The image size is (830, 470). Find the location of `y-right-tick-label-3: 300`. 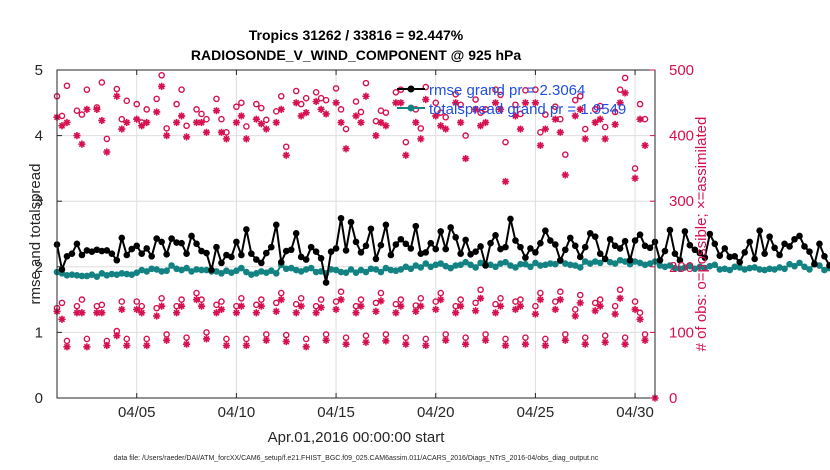

y-right-tick-label-3: 300 is located at coordinates (681, 201).